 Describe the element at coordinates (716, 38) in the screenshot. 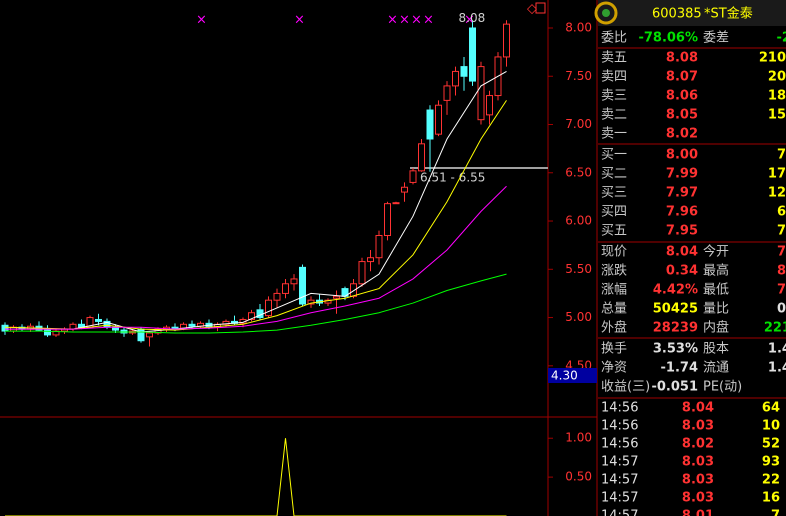

I see `field-label: 委差` at that location.